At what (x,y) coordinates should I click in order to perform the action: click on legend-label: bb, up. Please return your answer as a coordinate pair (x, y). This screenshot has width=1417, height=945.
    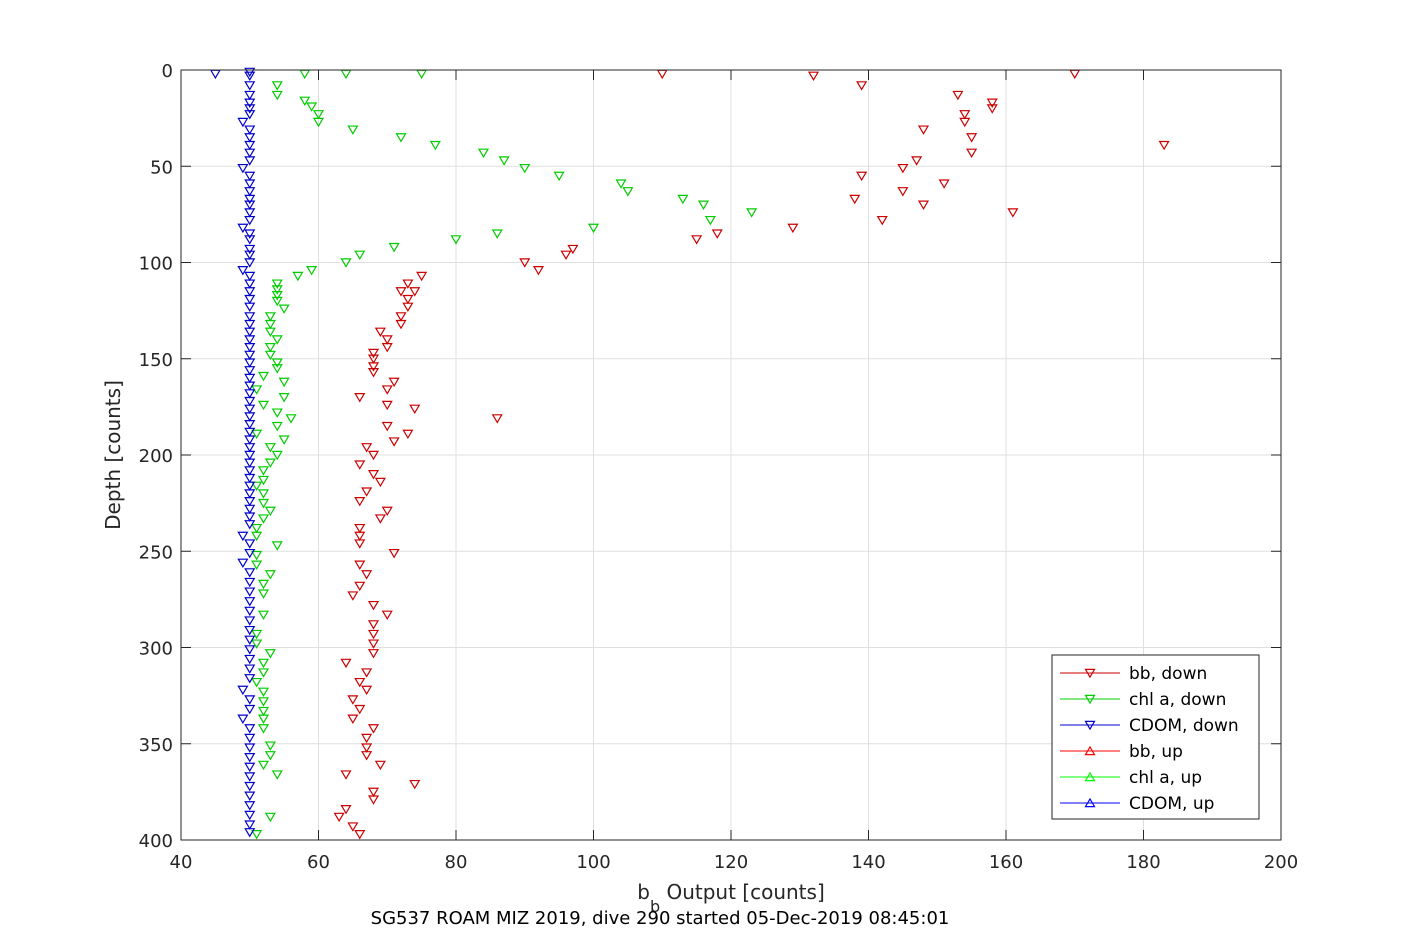
    Looking at the image, I should click on (1156, 752).